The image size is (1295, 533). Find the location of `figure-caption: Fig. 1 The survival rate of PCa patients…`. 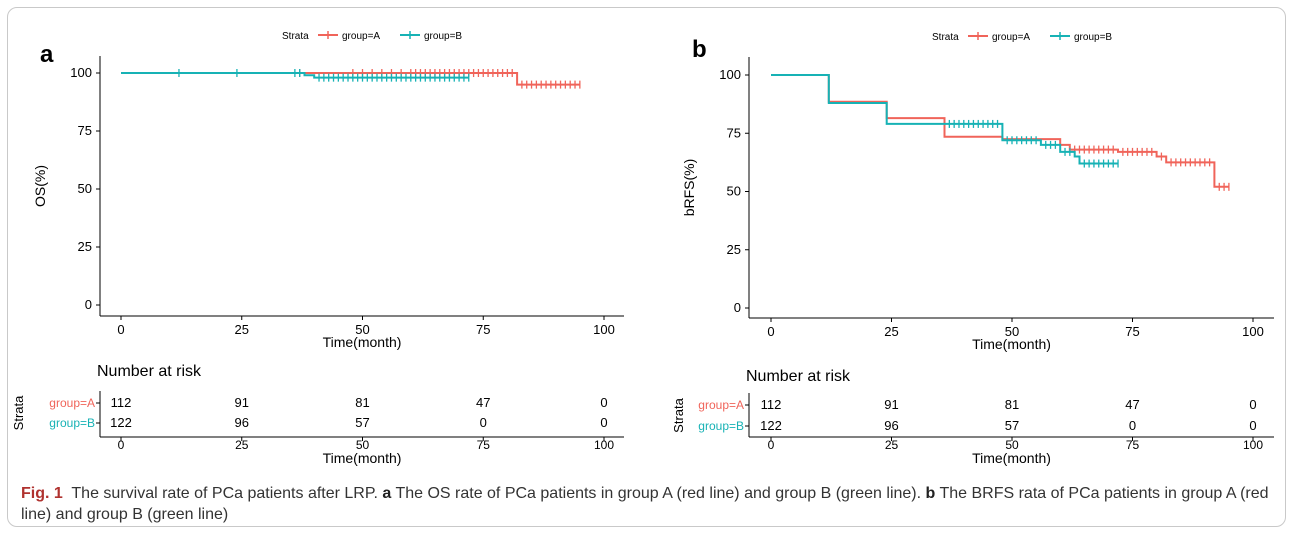

figure-caption: Fig. 1 The survival rate of PCa patients… is located at coordinates (648, 504).